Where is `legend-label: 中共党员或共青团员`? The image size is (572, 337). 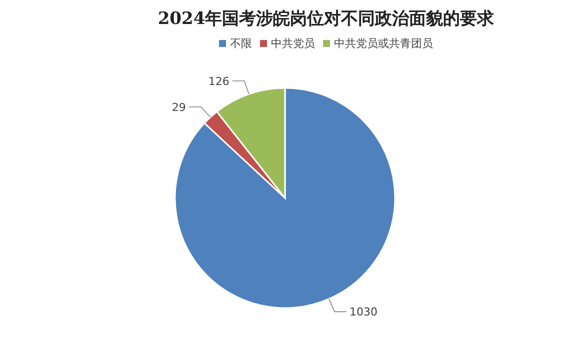 legend-label: 中共党员或共青团员 is located at coordinates (383, 43).